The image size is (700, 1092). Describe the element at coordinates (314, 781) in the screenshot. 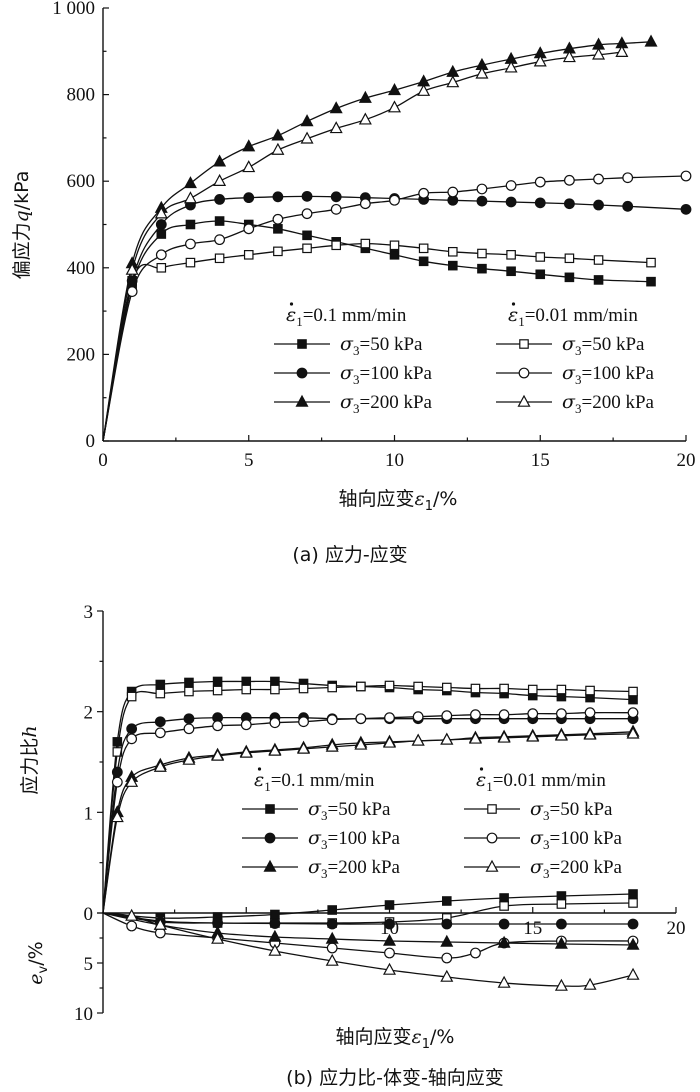

I see `b-legend-header: ε1=0.1 mm/min` at that location.